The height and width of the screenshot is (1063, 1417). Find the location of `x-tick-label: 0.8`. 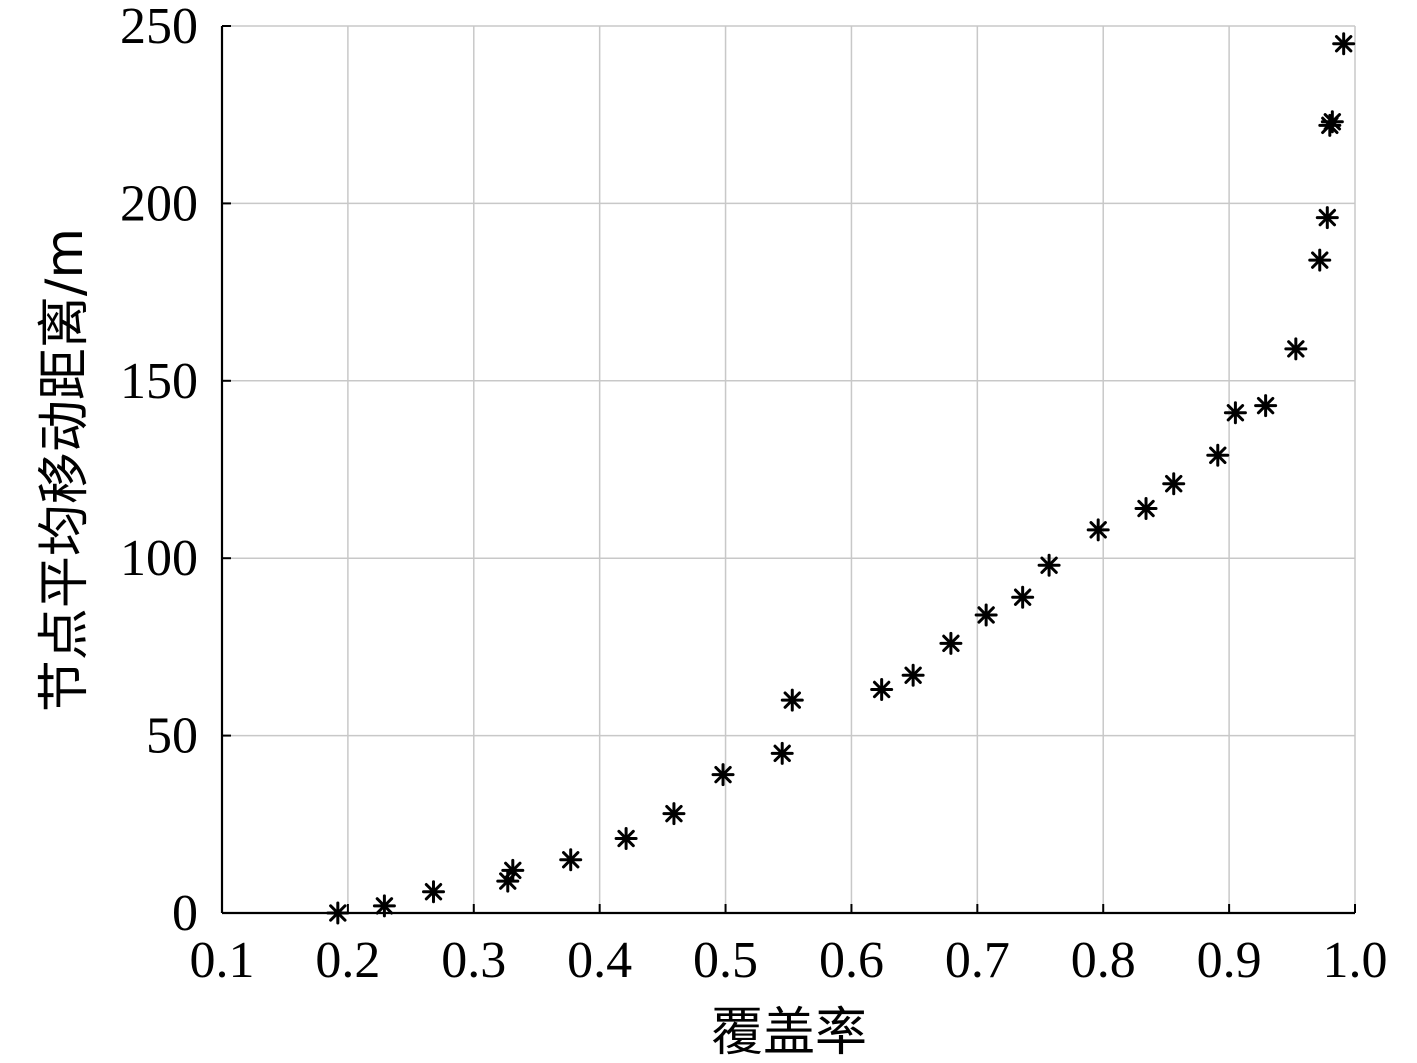

x-tick-label: 0.8 is located at coordinates (1103, 960).